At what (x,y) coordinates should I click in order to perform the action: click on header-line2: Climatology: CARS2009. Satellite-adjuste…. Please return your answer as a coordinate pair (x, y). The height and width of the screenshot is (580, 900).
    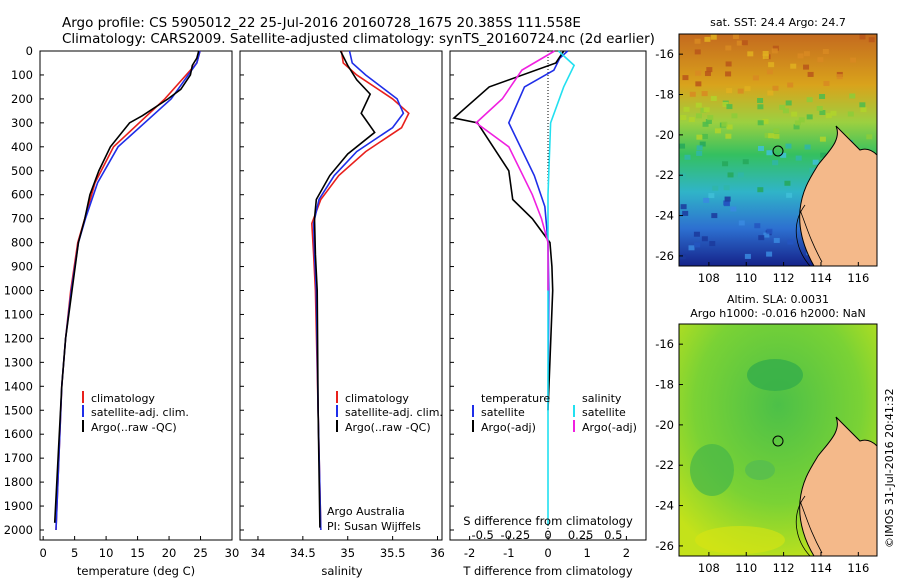
    Looking at the image, I should click on (358, 39).